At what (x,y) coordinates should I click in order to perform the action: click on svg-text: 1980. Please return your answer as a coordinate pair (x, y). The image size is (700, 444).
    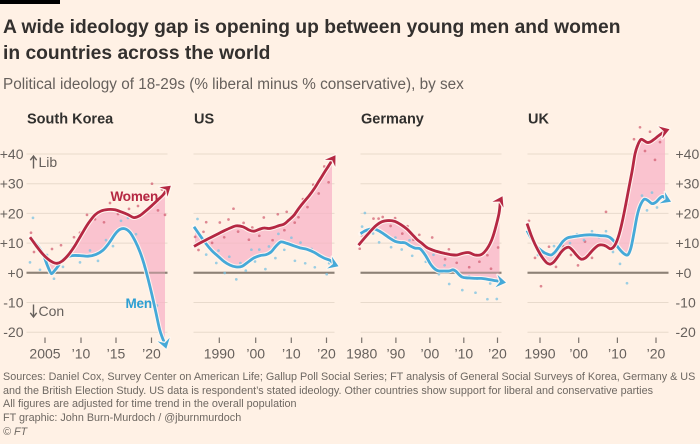
    Looking at the image, I should click on (361, 354).